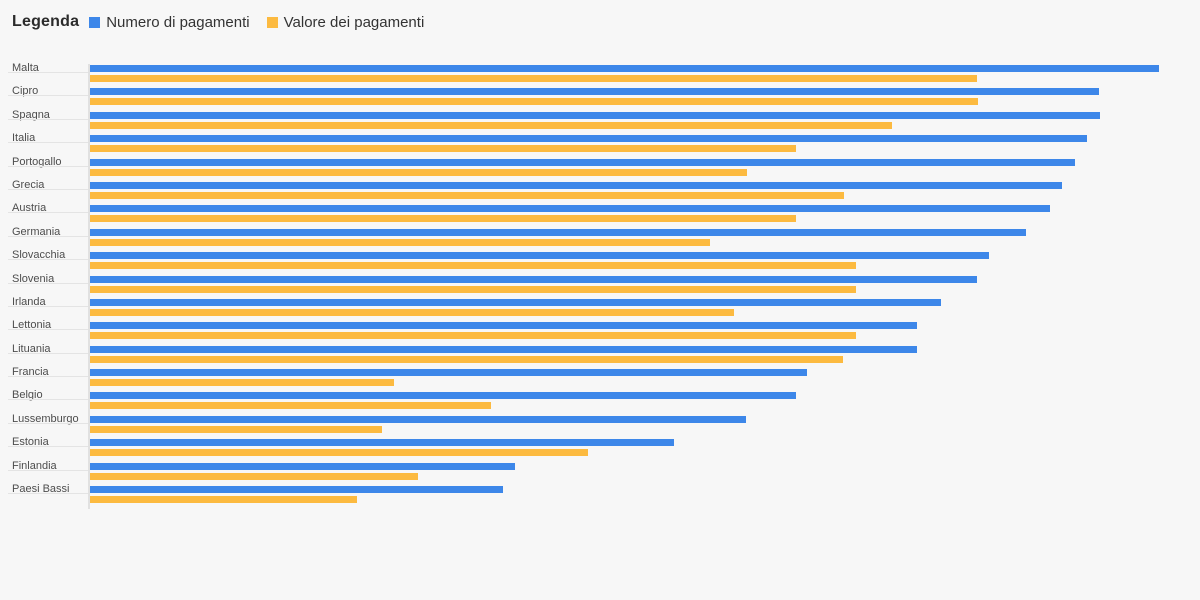 The height and width of the screenshot is (600, 1200). I want to click on chart-row: Lituania, so click(600, 356).